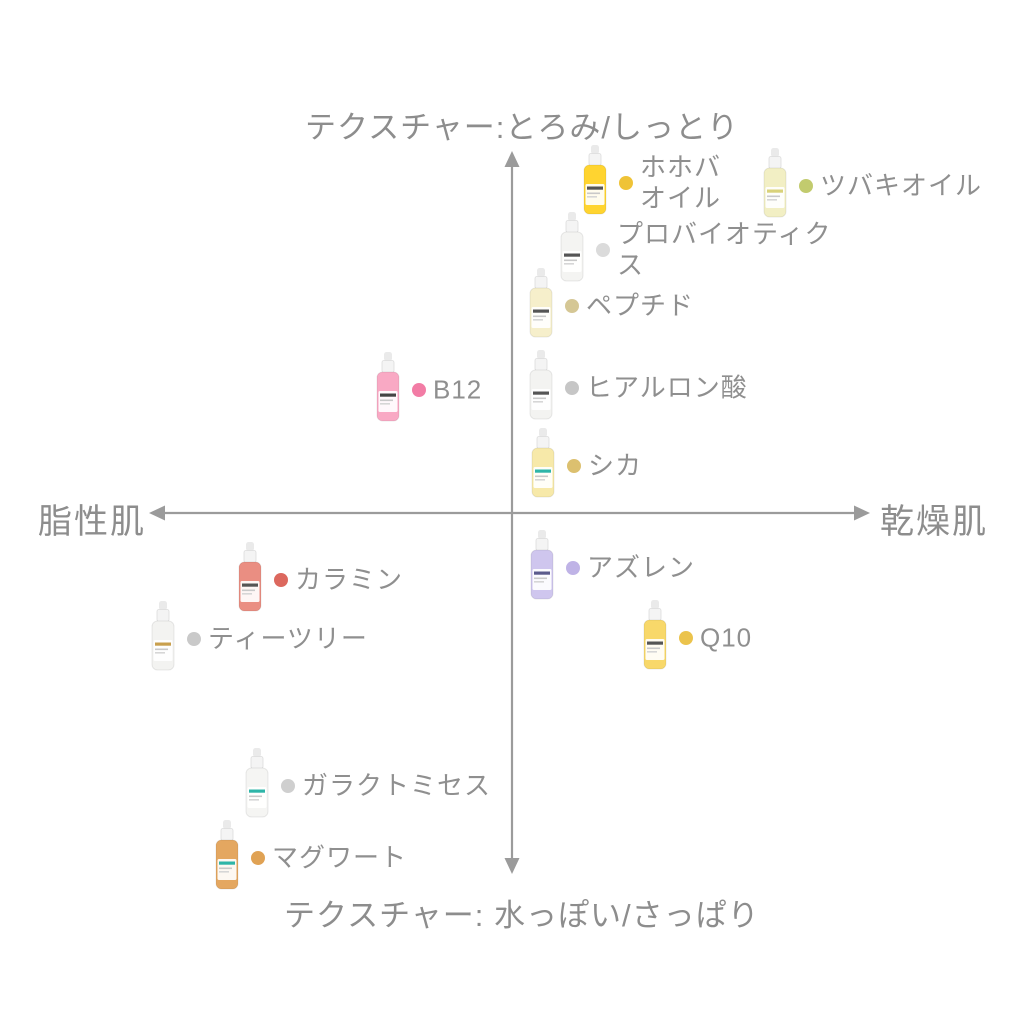 This screenshot has width=1024, height=1024. Describe the element at coordinates (934, 522) in the screenshot. I see `axis-label-dry-skin: 乾燥肌` at that location.